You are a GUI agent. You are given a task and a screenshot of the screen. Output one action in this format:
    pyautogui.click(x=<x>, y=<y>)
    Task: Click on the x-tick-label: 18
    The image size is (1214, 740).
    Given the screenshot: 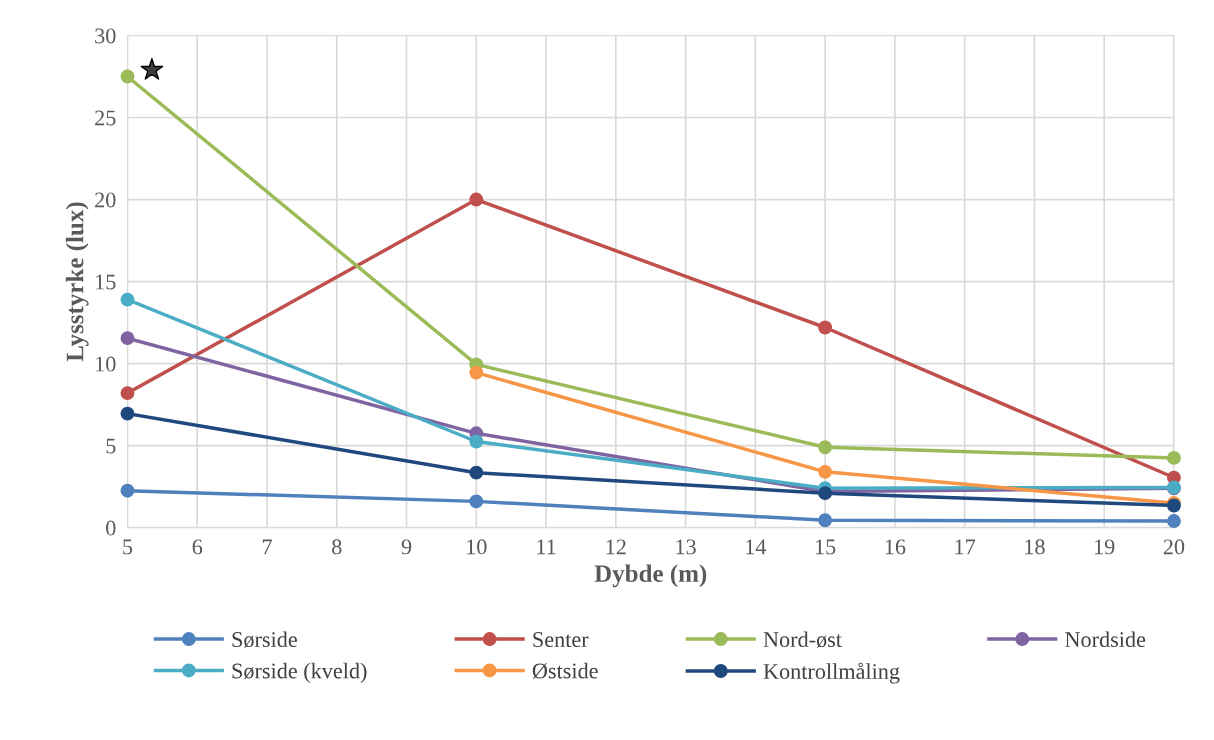 What is the action you would take?
    pyautogui.click(x=1035, y=547)
    